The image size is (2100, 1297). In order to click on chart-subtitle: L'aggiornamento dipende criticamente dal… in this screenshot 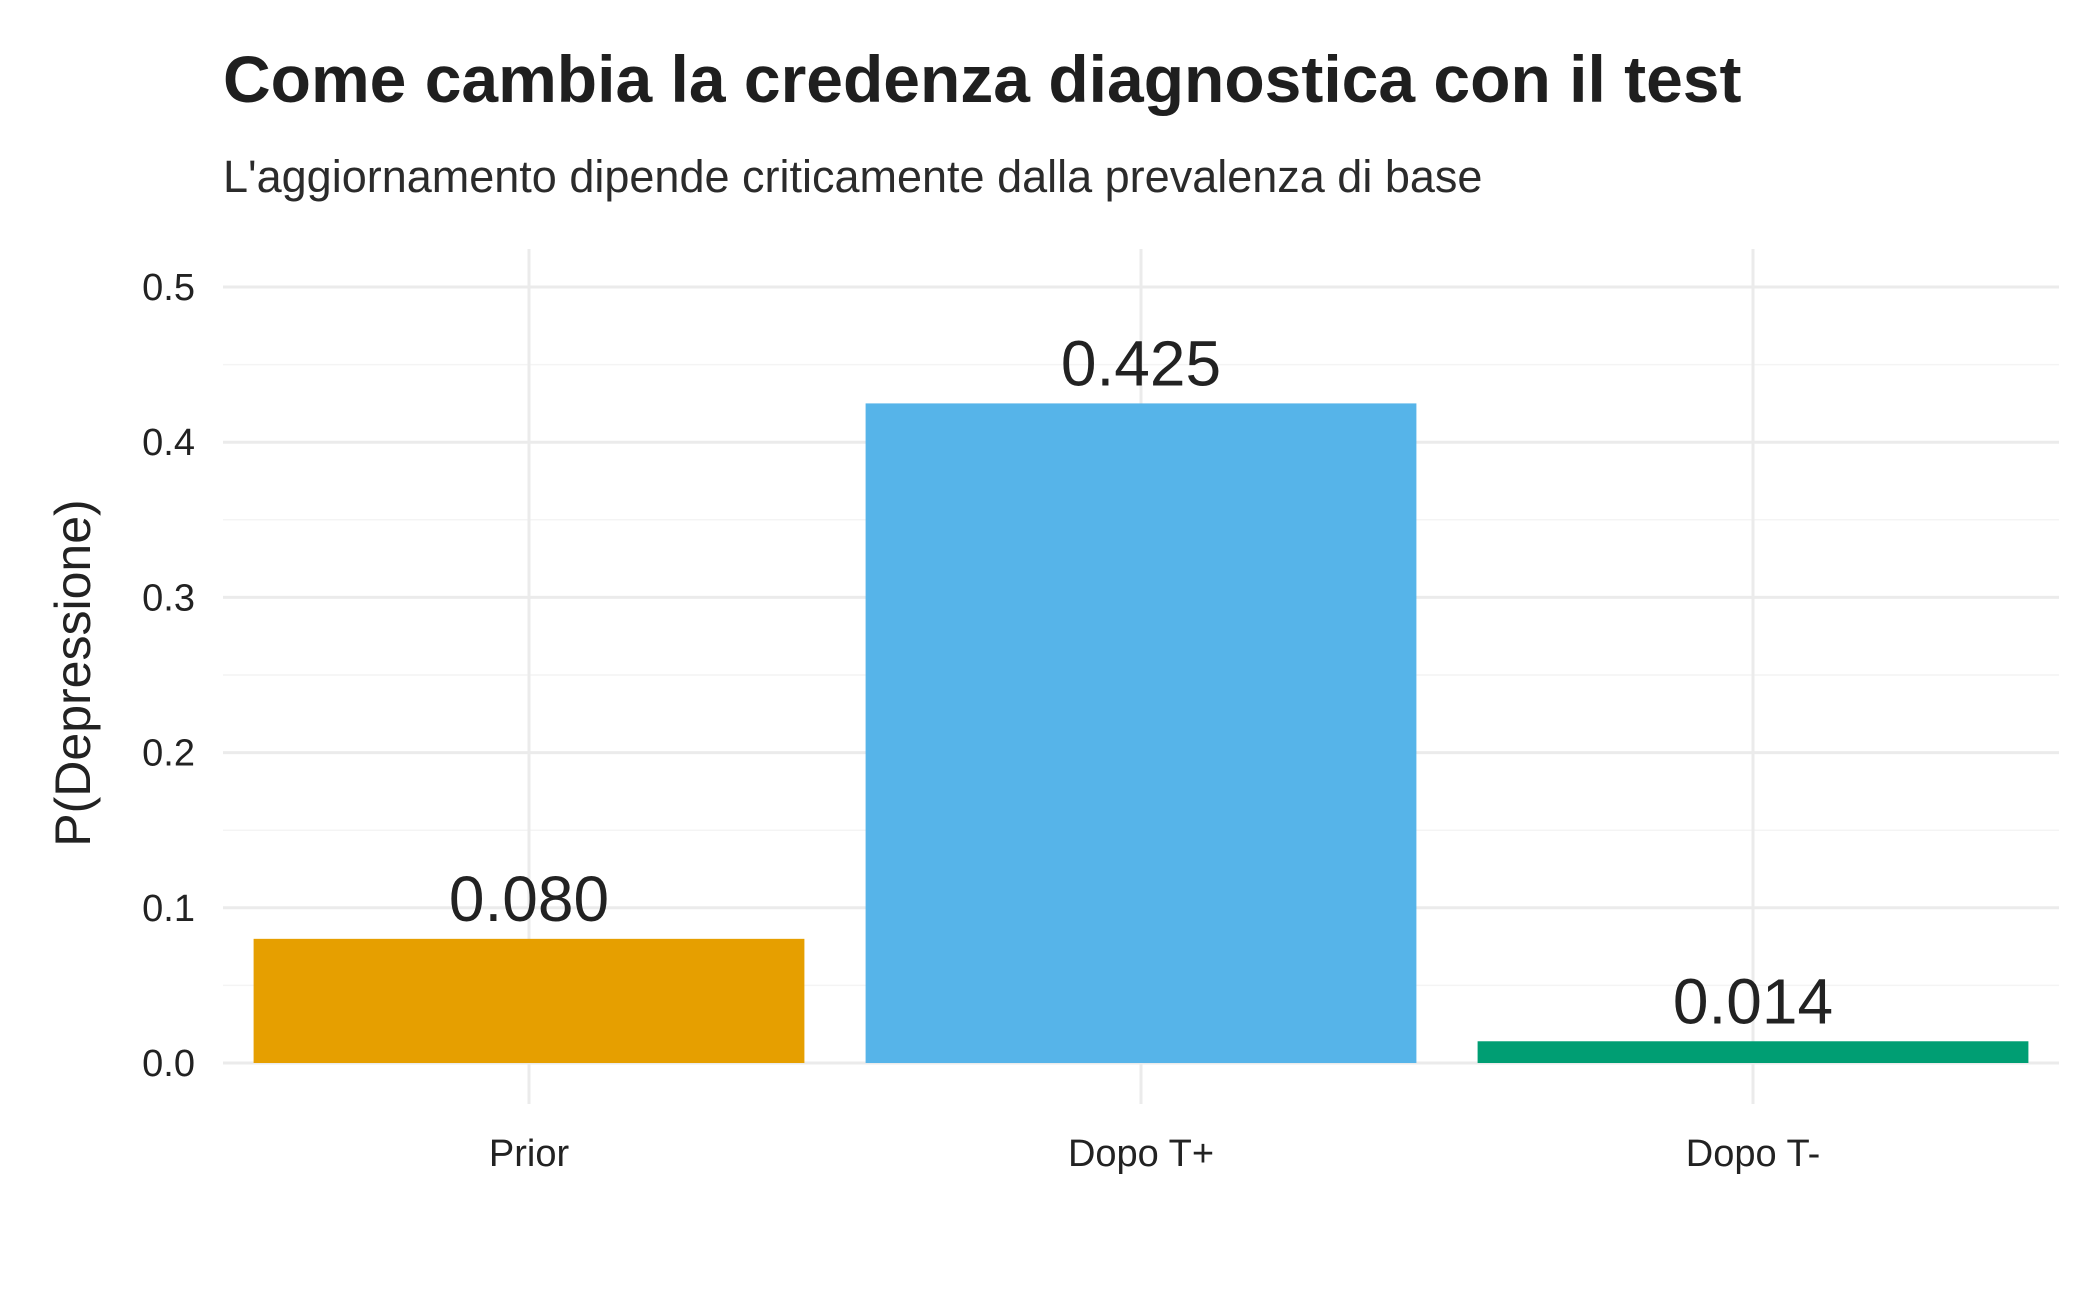, I will do `click(852, 176)`.